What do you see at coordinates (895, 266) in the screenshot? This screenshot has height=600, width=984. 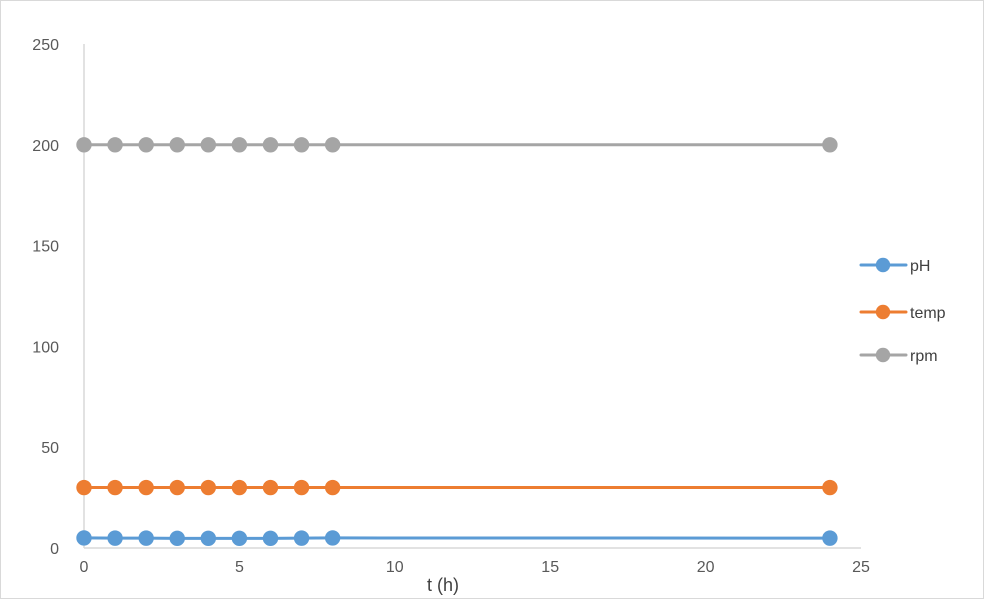 I see `legend-item-ph: pH` at bounding box center [895, 266].